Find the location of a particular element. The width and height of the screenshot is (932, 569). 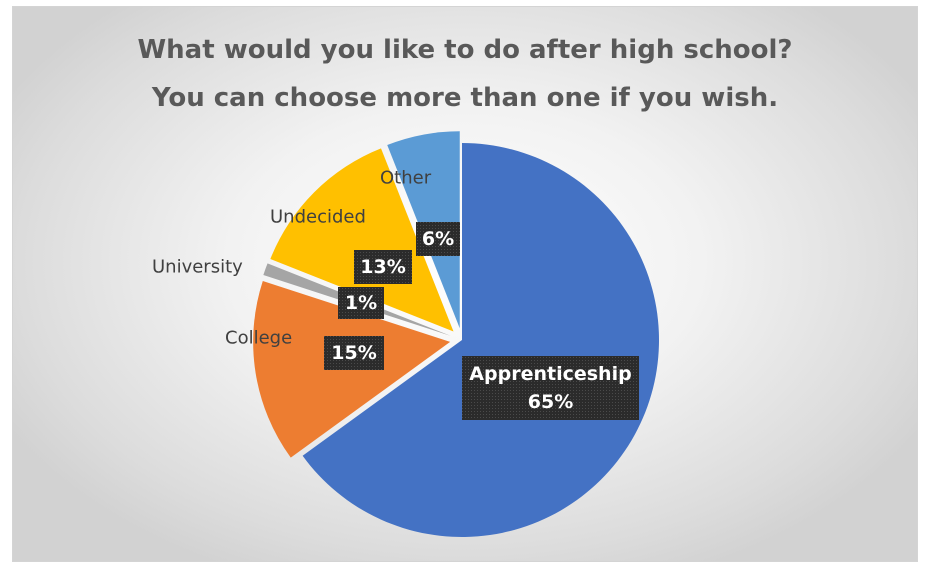

data-label-box-college is located at coordinates (354, 353).